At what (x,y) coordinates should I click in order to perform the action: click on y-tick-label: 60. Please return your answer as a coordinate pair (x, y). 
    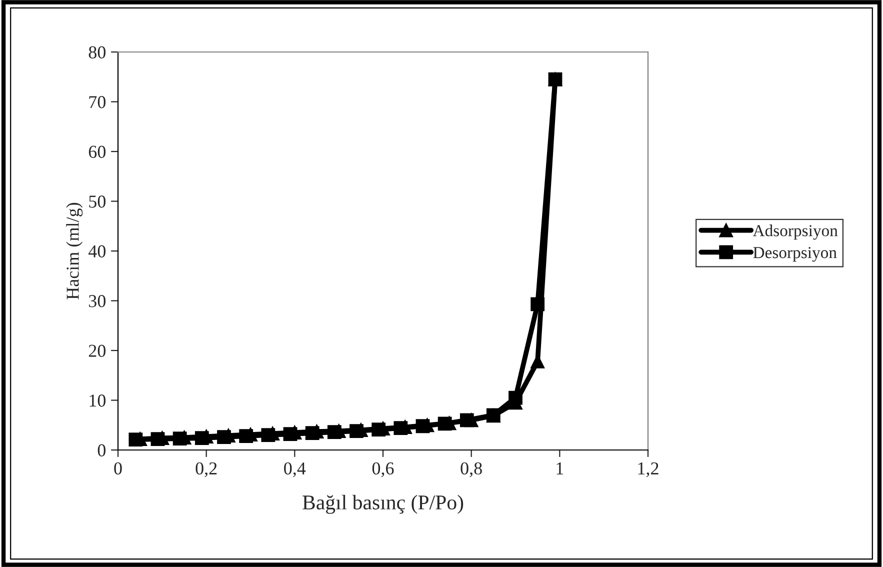
    Looking at the image, I should click on (97, 152).